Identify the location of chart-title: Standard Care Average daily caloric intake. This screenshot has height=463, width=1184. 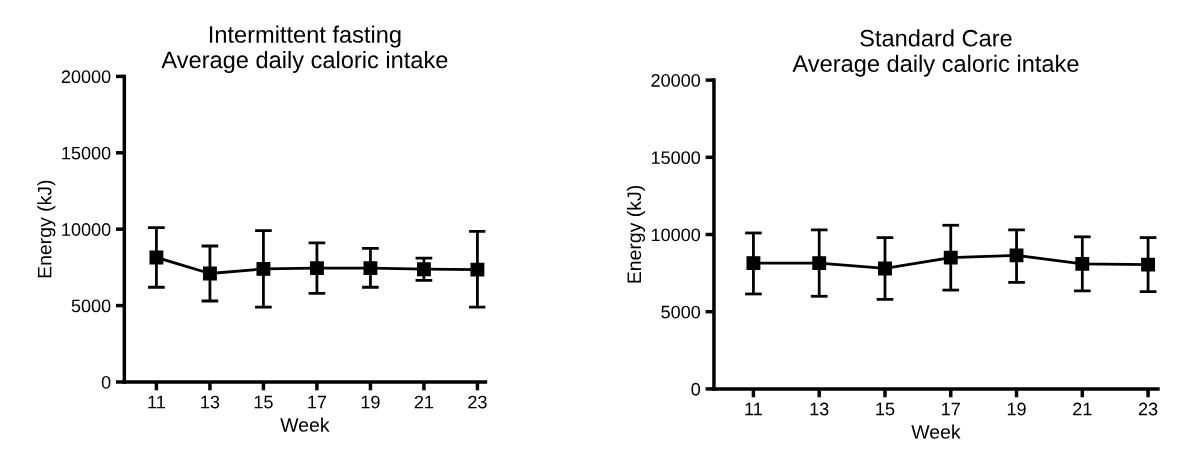
(935, 53).